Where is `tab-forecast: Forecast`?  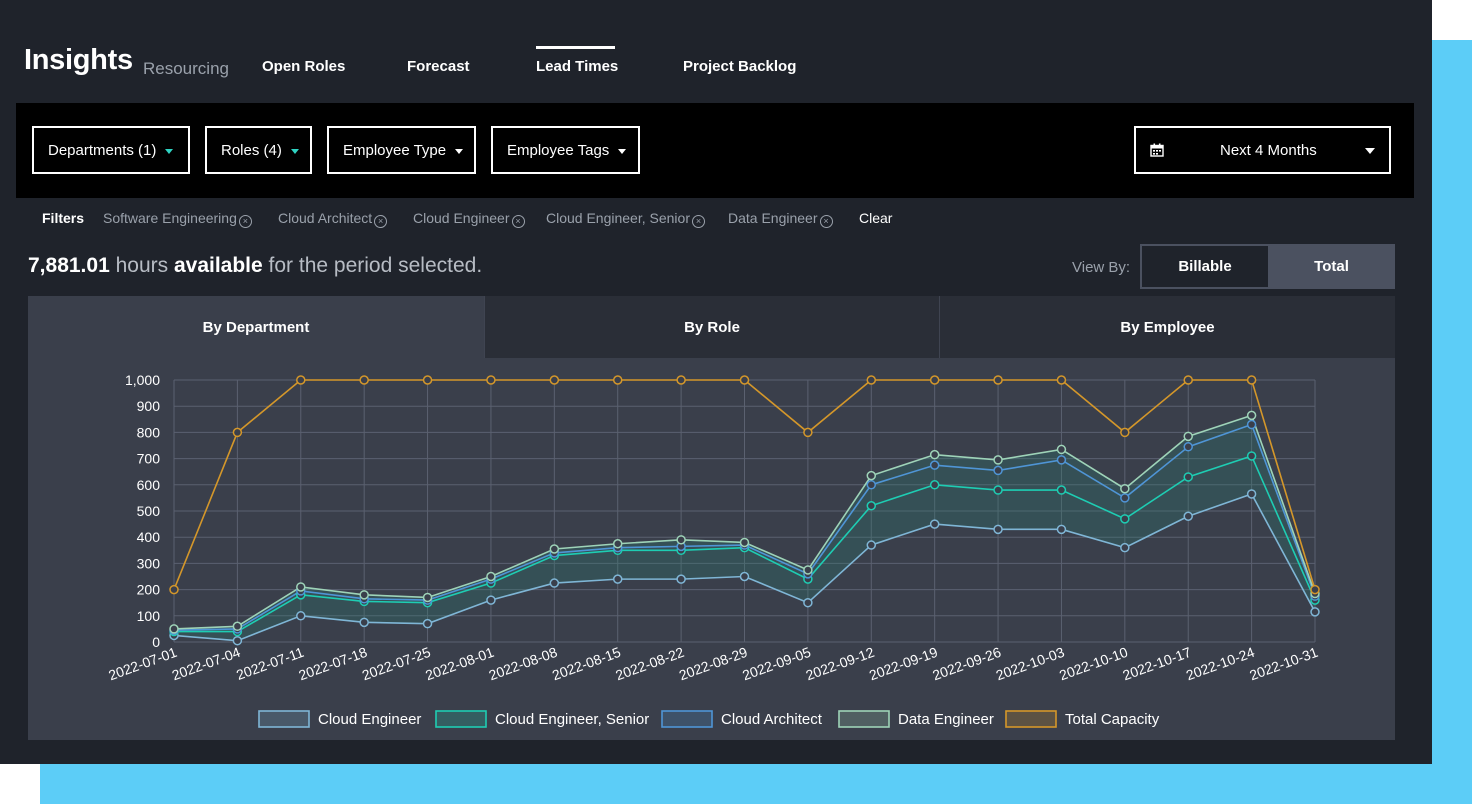 tab-forecast: Forecast is located at coordinates (438, 66).